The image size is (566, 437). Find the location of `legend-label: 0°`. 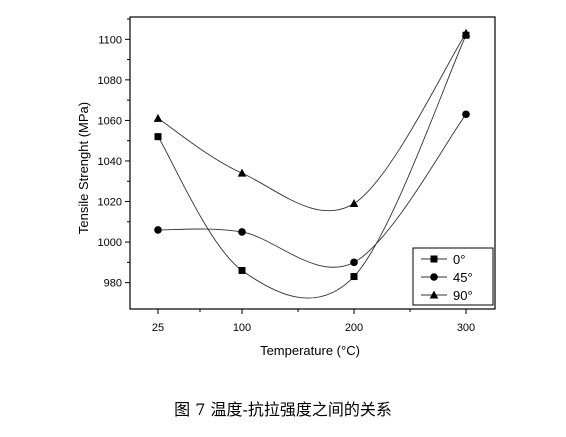

legend-label: 0° is located at coordinates (459, 259).